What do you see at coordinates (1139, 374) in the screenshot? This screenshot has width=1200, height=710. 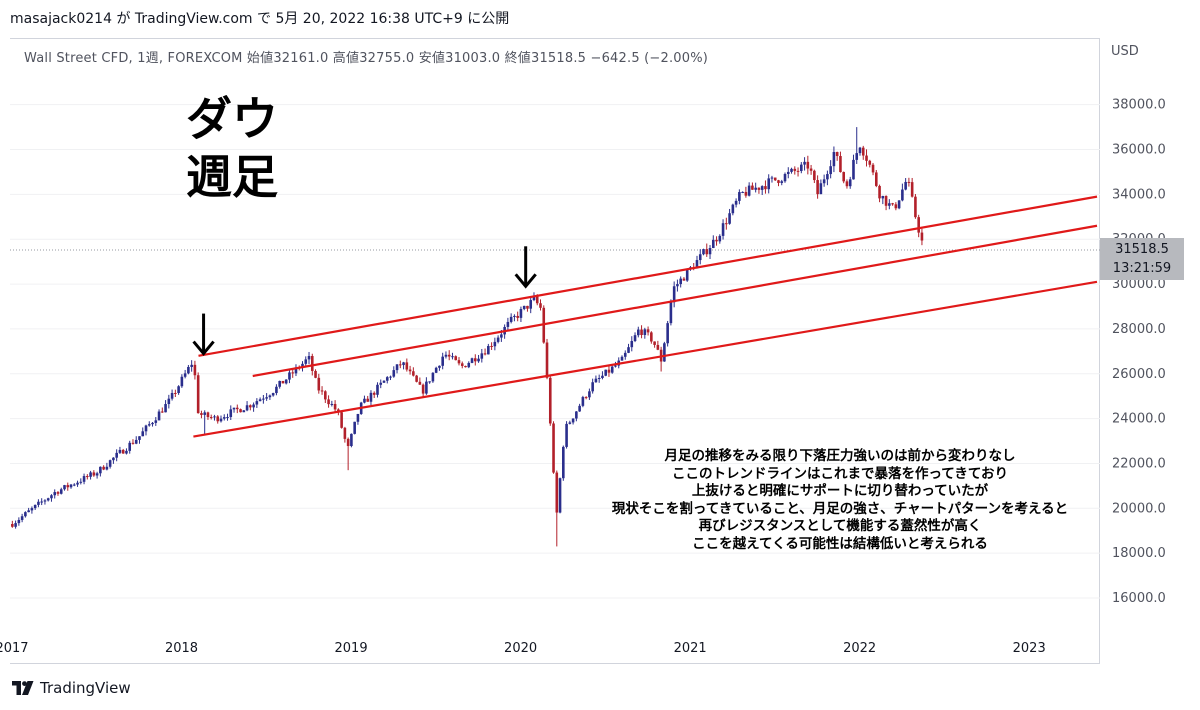 I see `y-tick-label: 26000.0` at bounding box center [1139, 374].